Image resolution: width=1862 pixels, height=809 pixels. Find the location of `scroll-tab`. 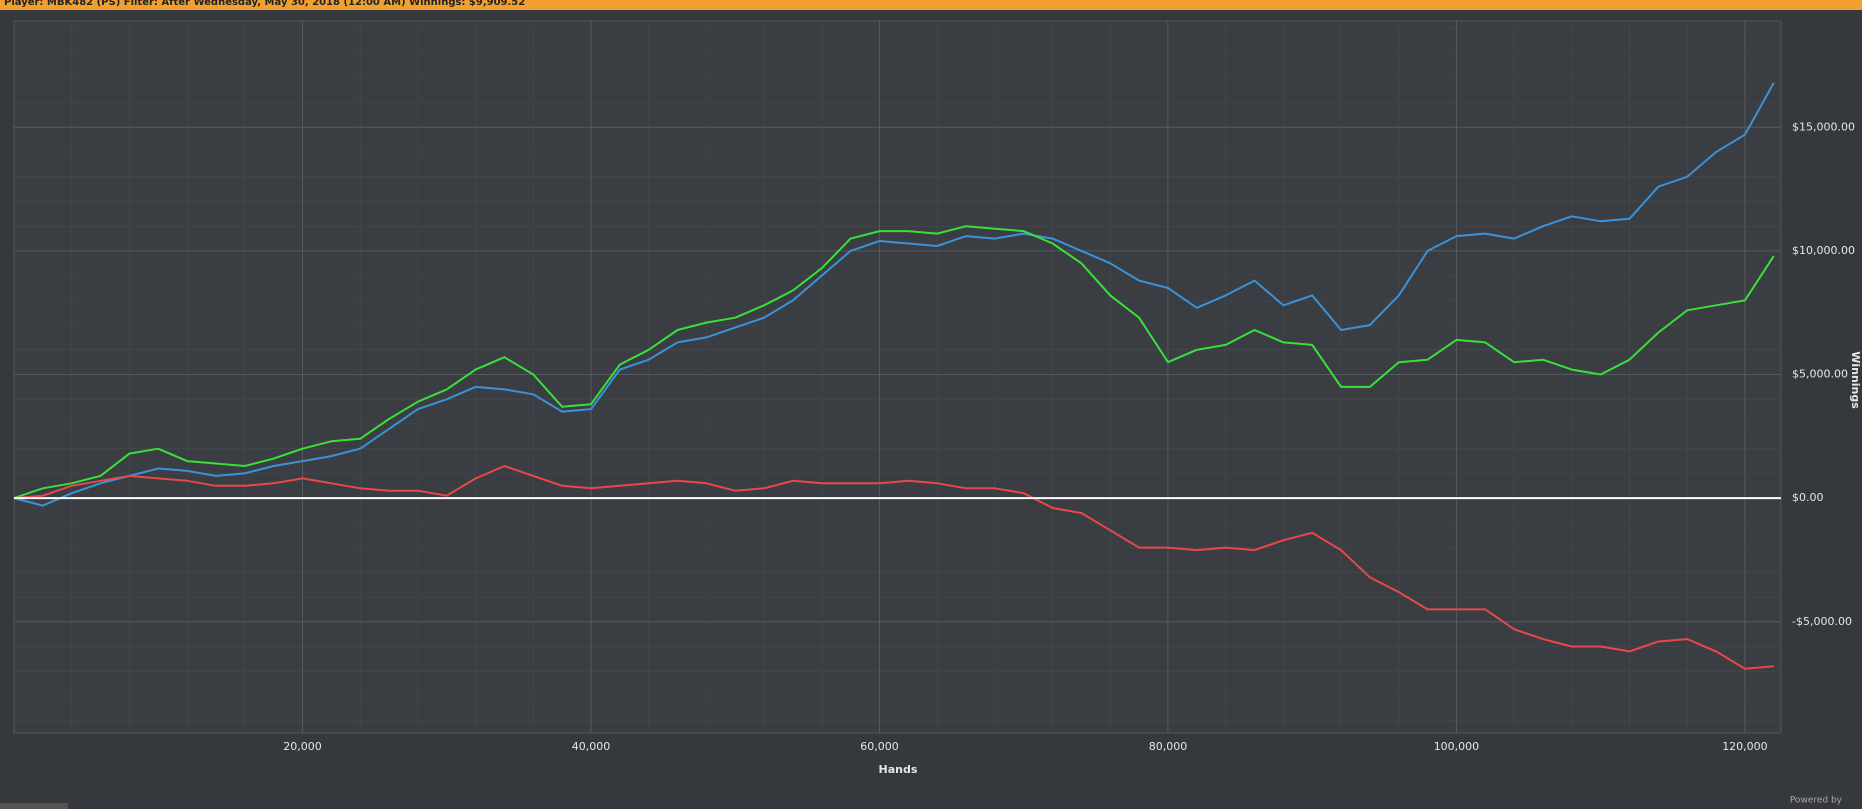

scroll-tab is located at coordinates (34, 806).